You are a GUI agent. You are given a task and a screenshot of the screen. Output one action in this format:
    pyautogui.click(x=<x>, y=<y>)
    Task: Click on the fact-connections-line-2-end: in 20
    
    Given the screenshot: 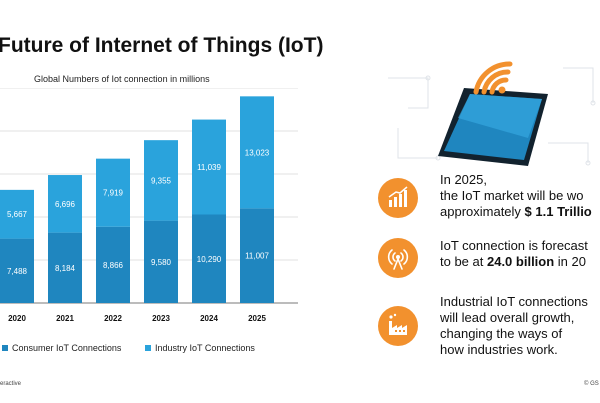 What is the action you would take?
    pyautogui.click(x=570, y=261)
    